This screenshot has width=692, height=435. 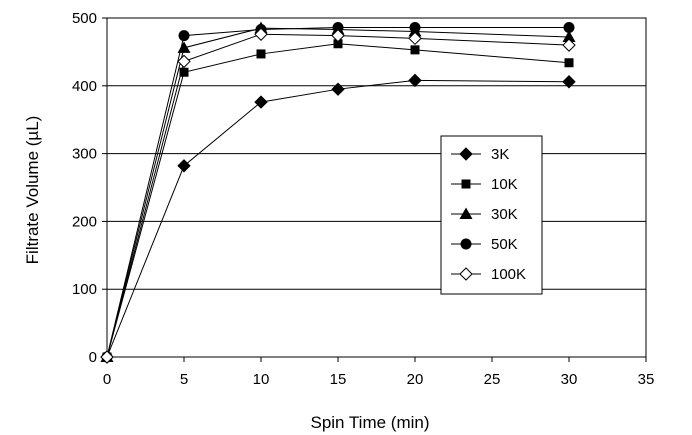 I want to click on y-axis-label: Filtrate Volume (µL), so click(x=32, y=190).